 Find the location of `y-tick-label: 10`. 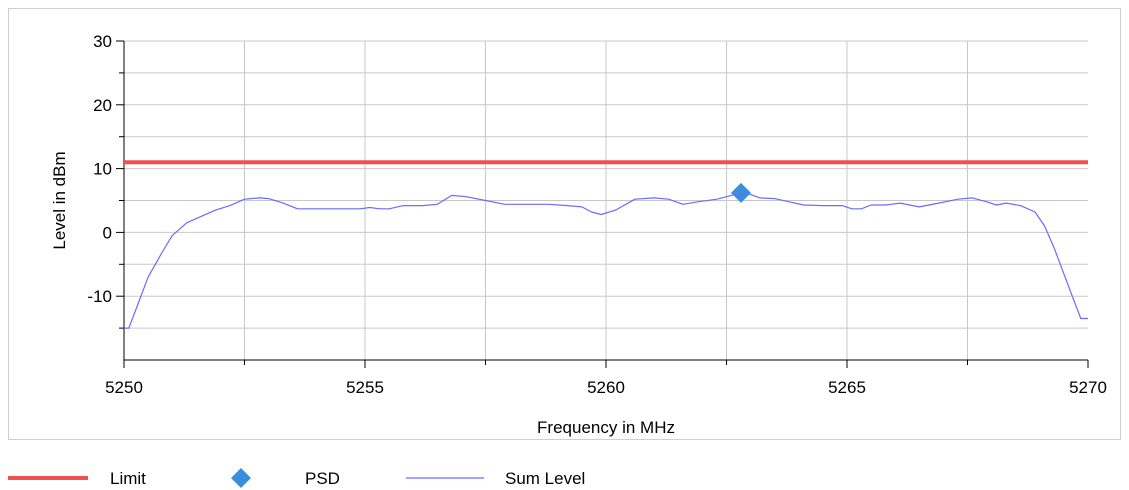

y-tick-label: 10 is located at coordinates (102, 169).